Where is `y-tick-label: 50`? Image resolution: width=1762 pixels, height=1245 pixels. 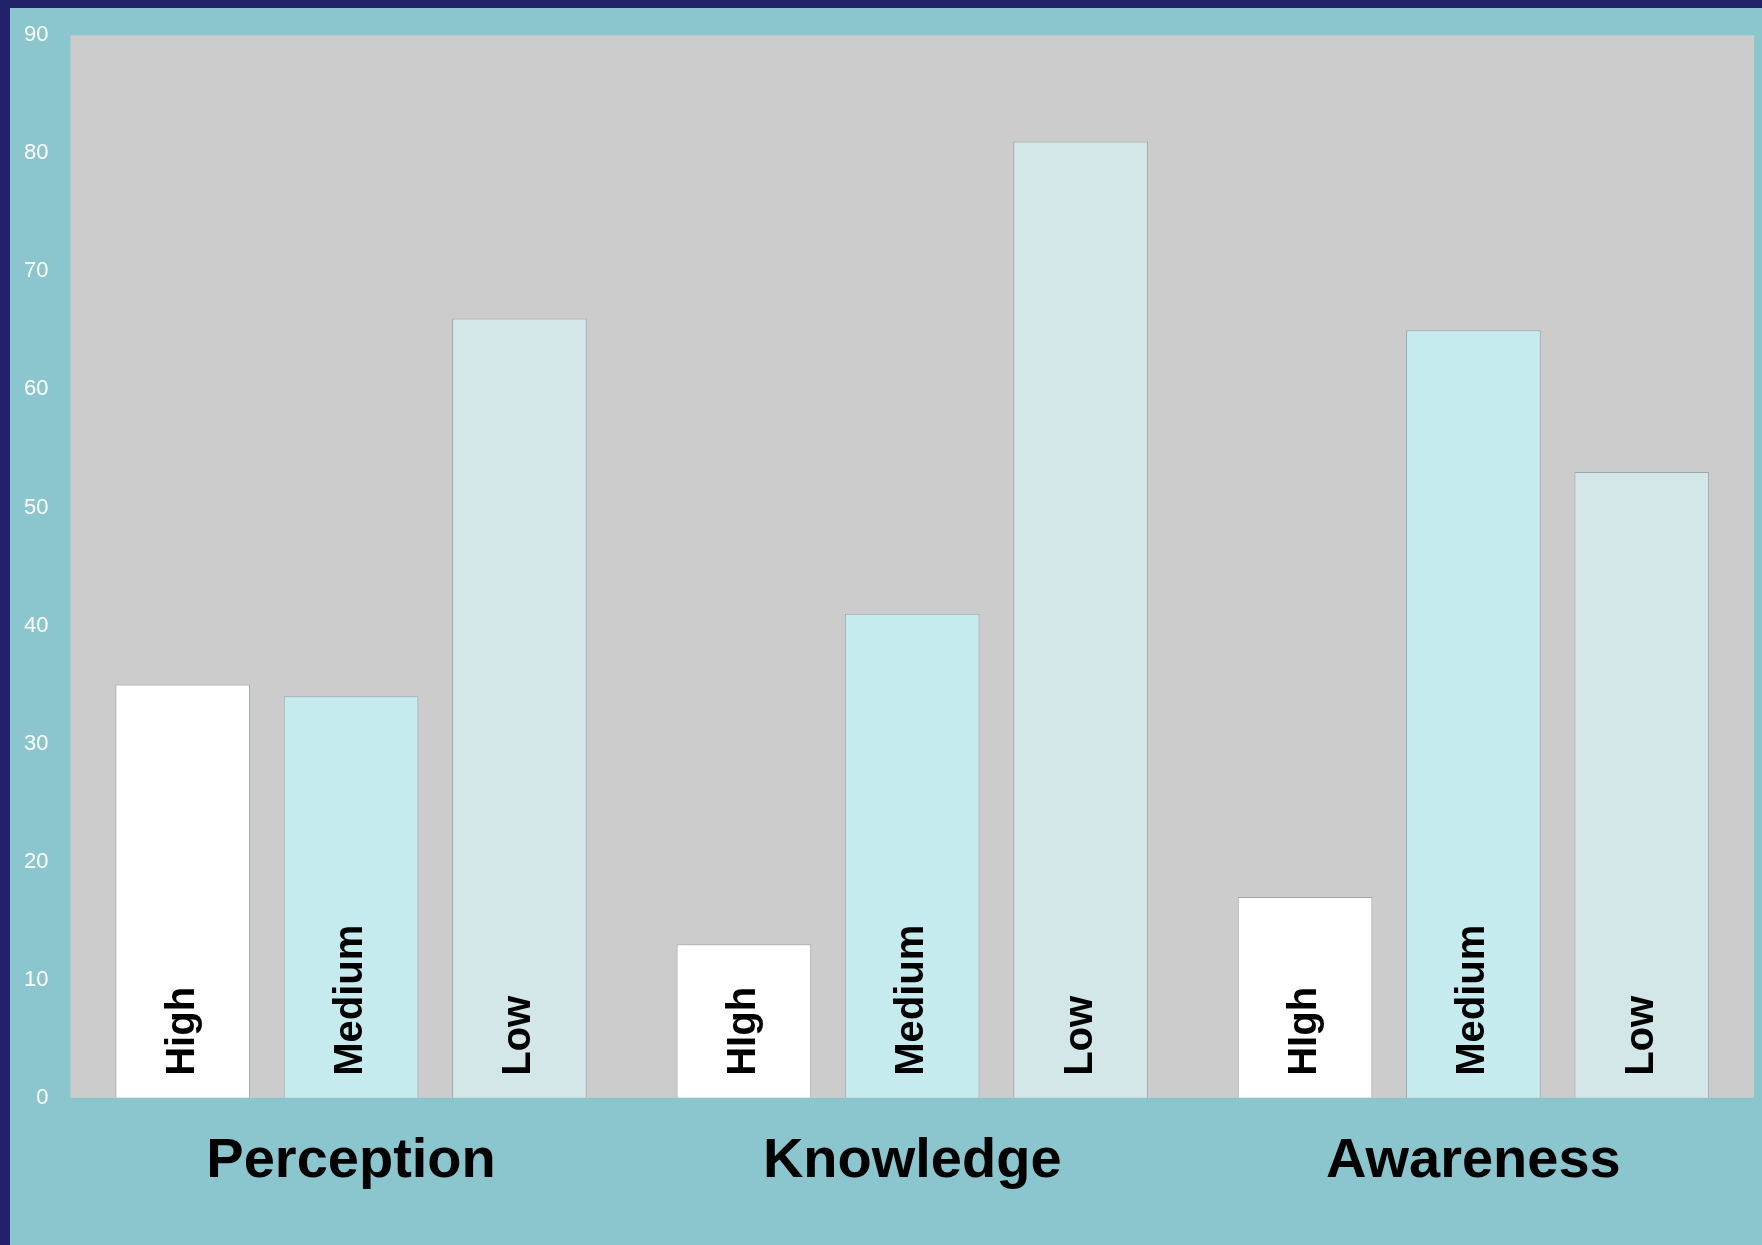 y-tick-label: 50 is located at coordinates (36, 506).